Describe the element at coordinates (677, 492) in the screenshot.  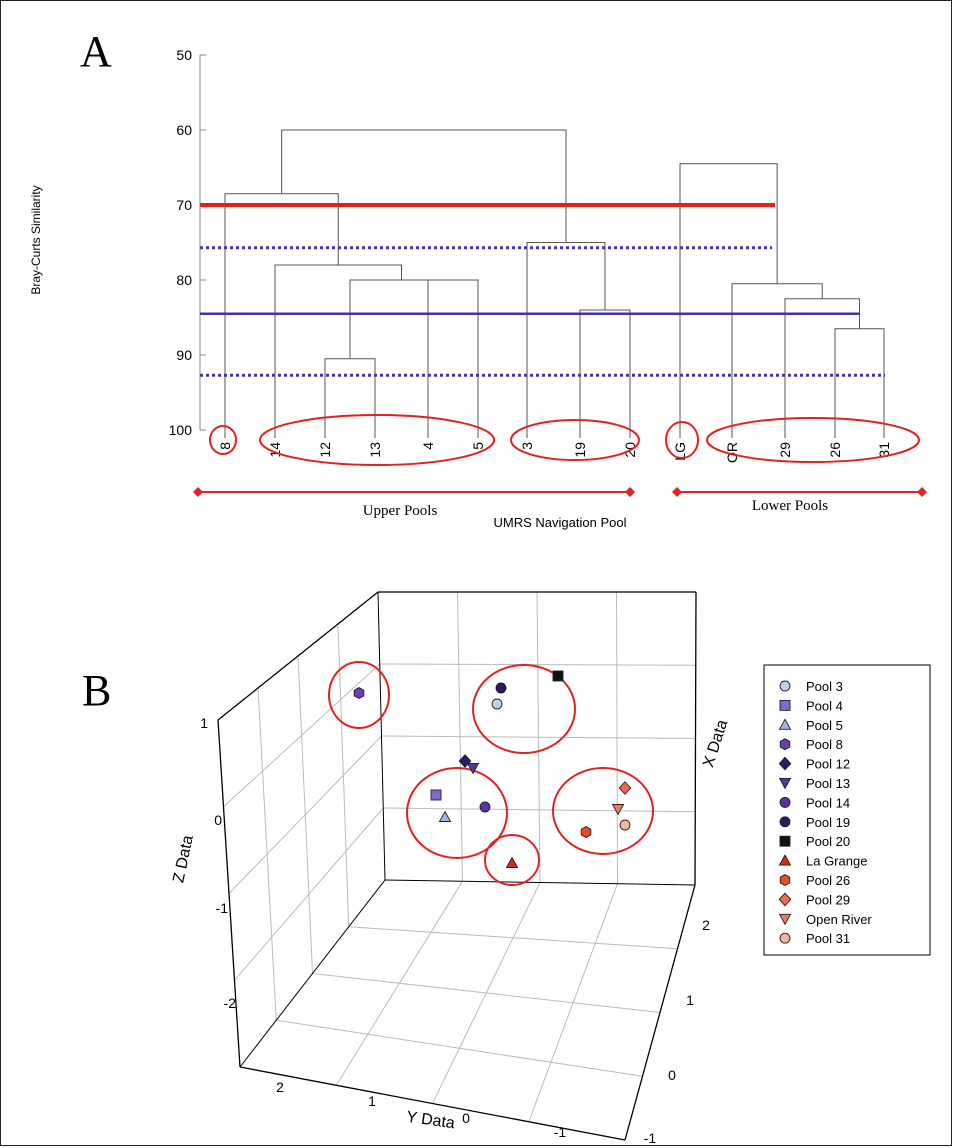
I see `lower-pools-left-marker` at that location.